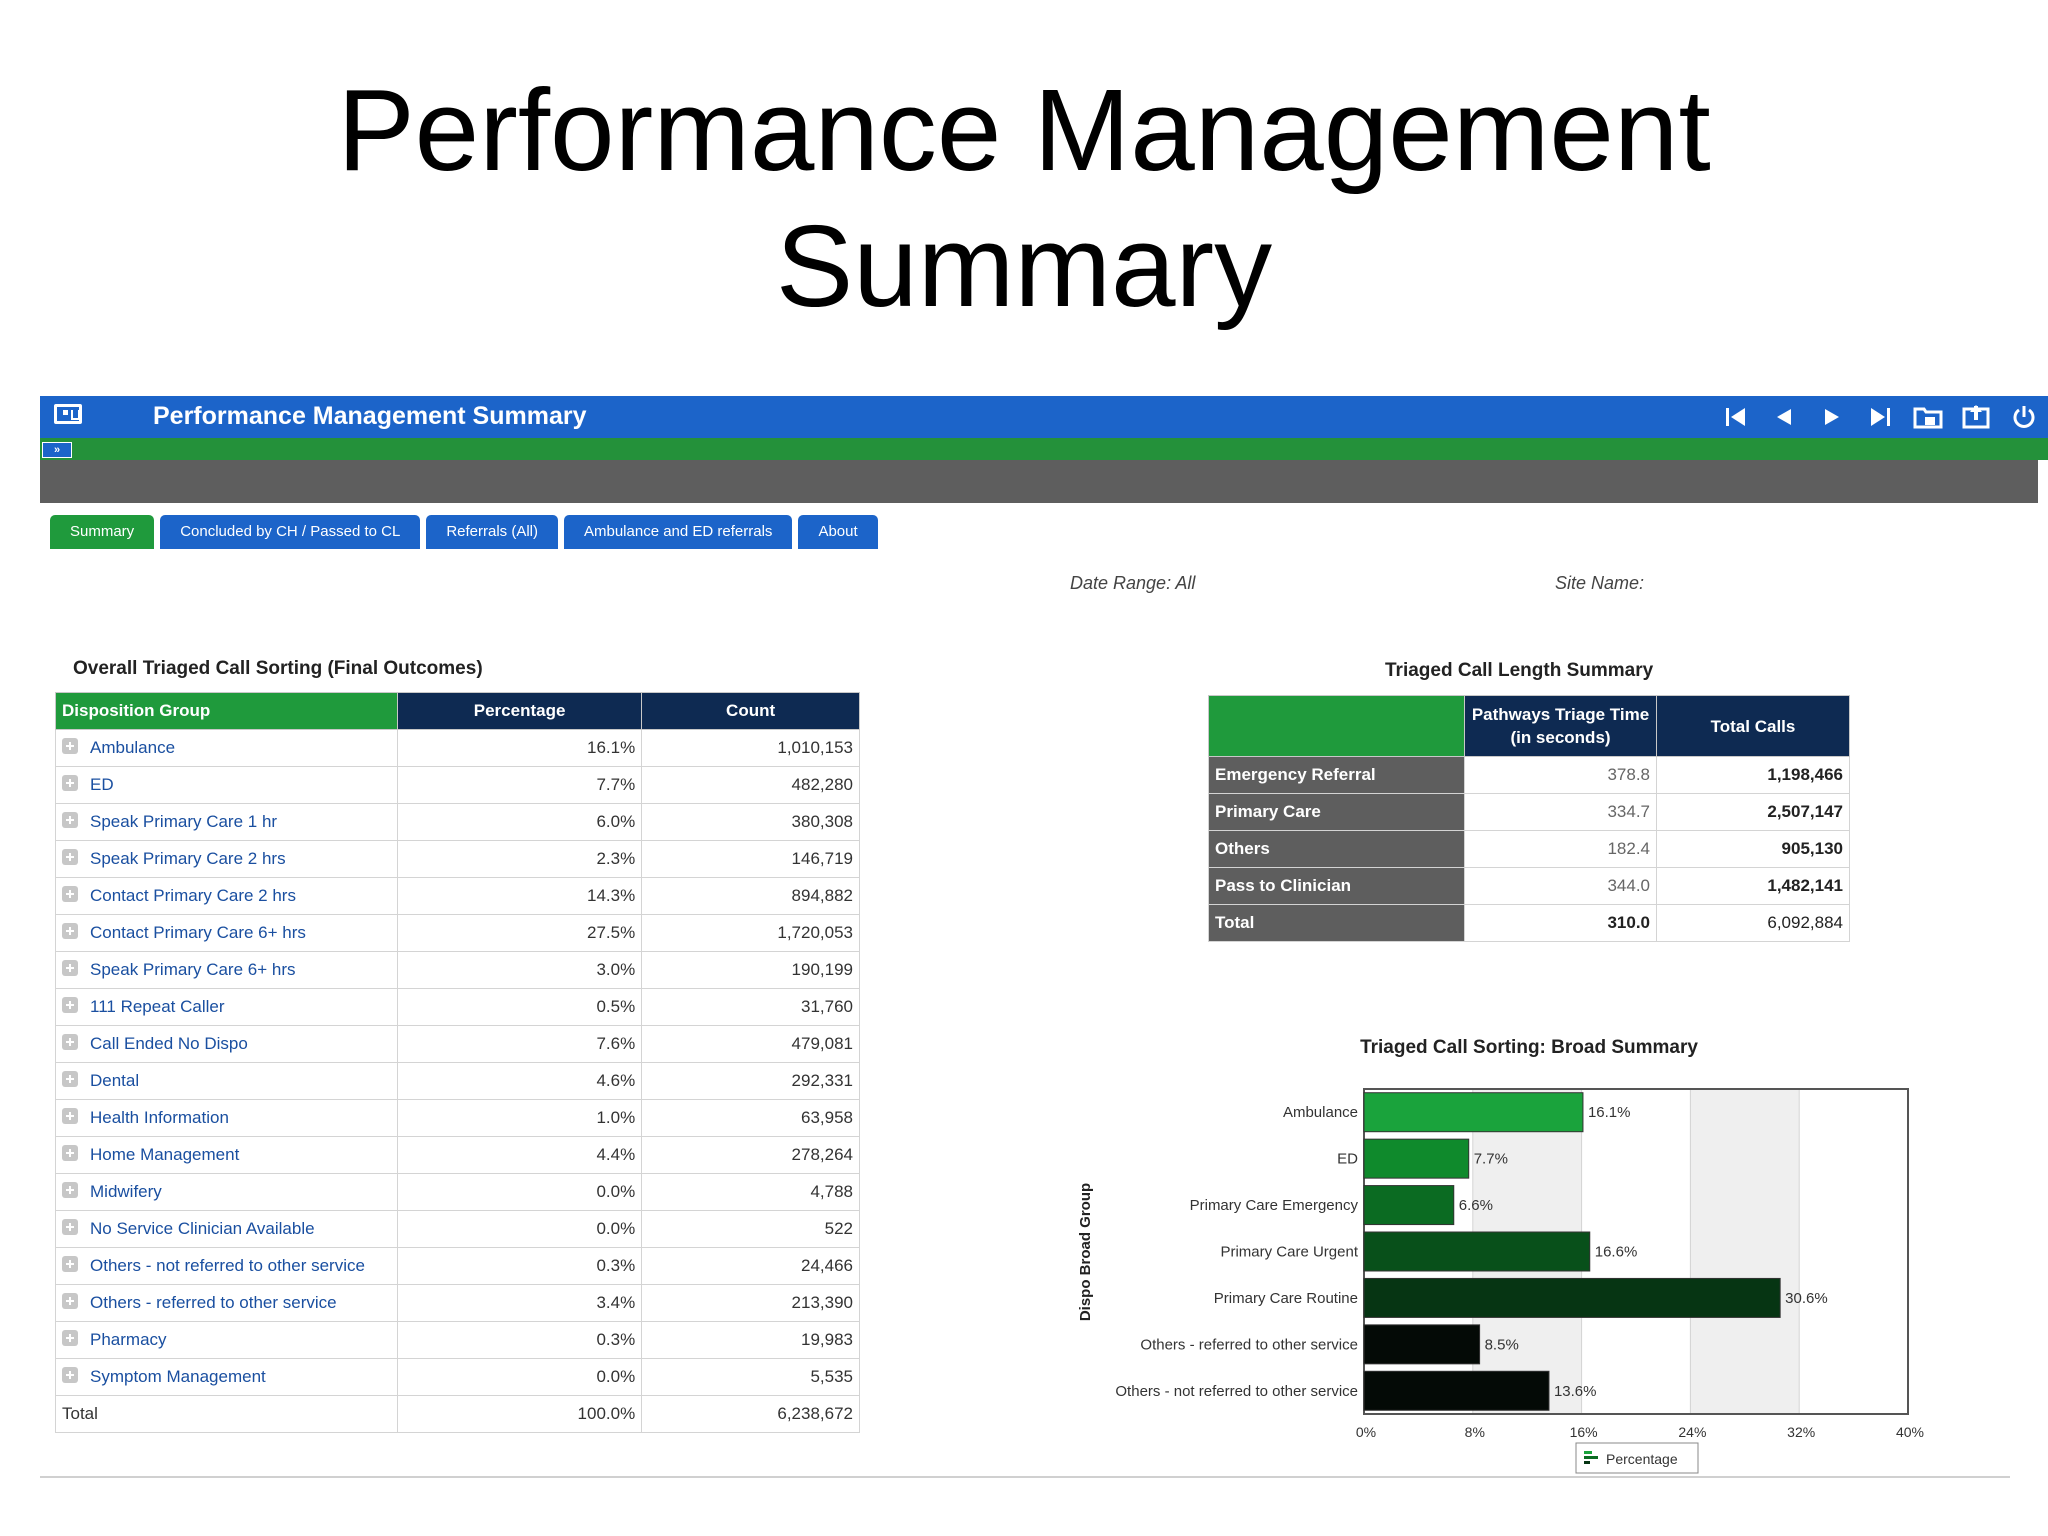 Image resolution: width=2048 pixels, height=1536 pixels. What do you see at coordinates (115, 1080) in the screenshot?
I see `disposition-group-link: Dental` at bounding box center [115, 1080].